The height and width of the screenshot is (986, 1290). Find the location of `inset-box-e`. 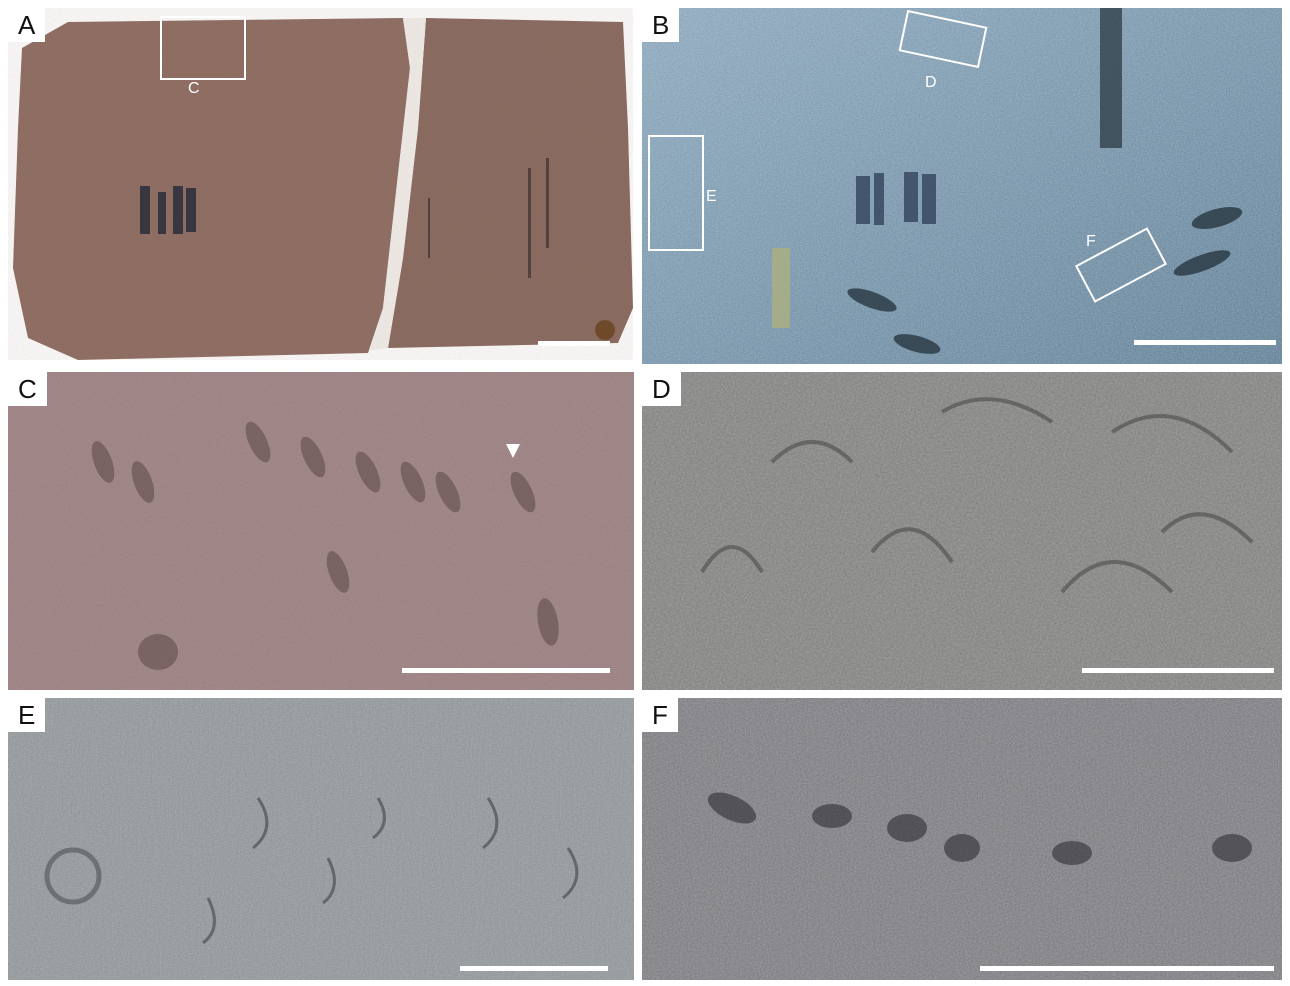

inset-box-e is located at coordinates (676, 193).